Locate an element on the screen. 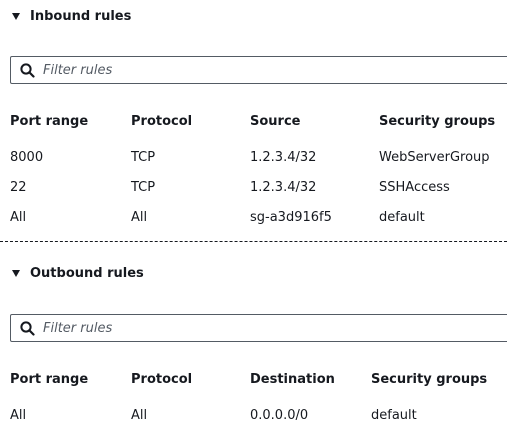  source-cell: sg-a3d916f5 is located at coordinates (291, 217).